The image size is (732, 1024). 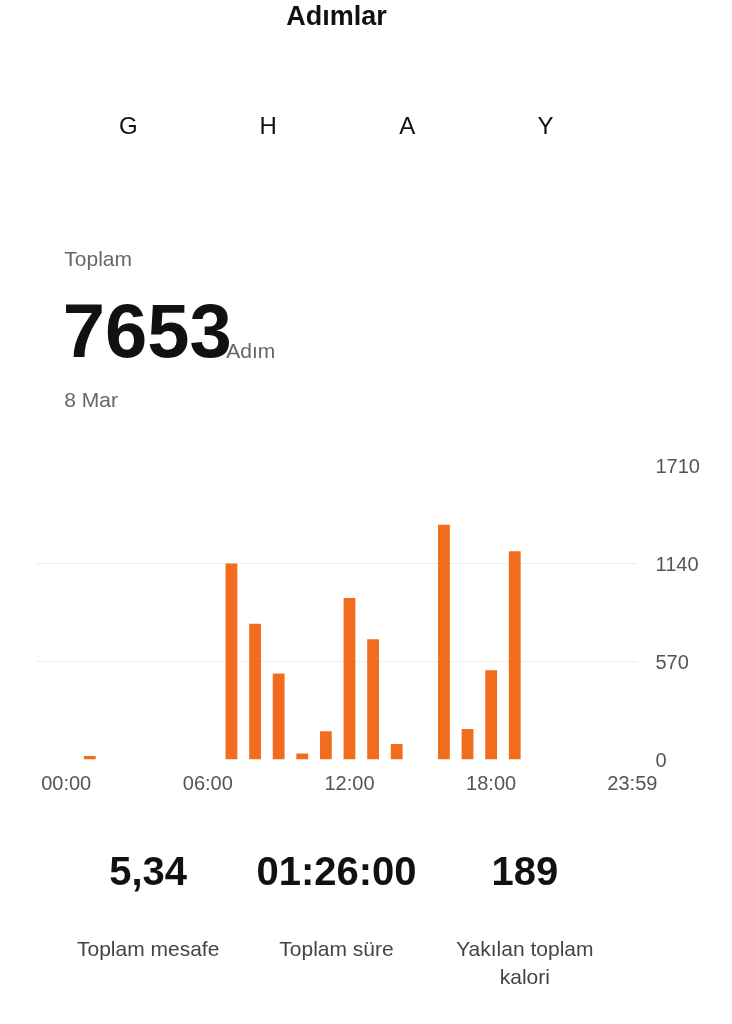 What do you see at coordinates (148, 870) in the screenshot?
I see `text: 5,34` at bounding box center [148, 870].